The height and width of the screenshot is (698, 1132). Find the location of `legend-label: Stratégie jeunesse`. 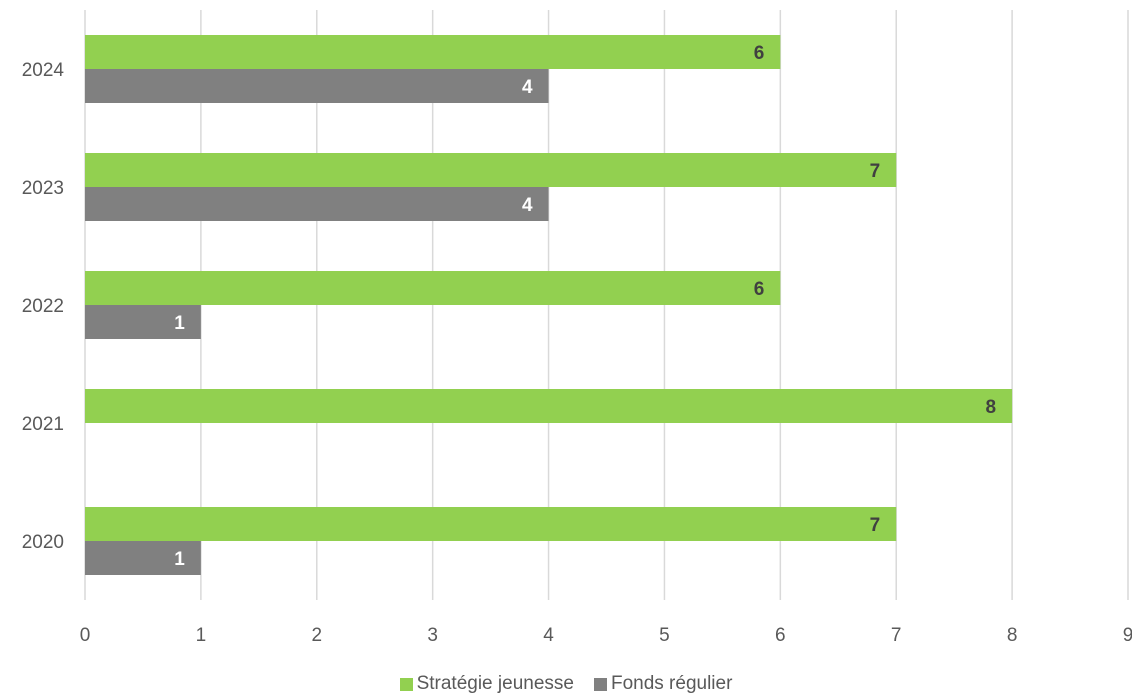

legend-label: Stratégie jeunesse is located at coordinates (495, 683).